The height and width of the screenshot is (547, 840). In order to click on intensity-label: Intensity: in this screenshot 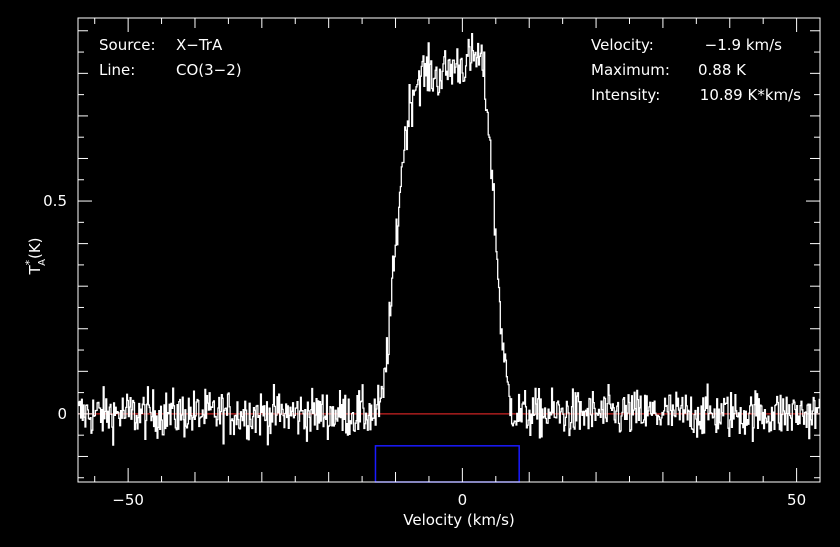, I will do `click(625, 95)`.